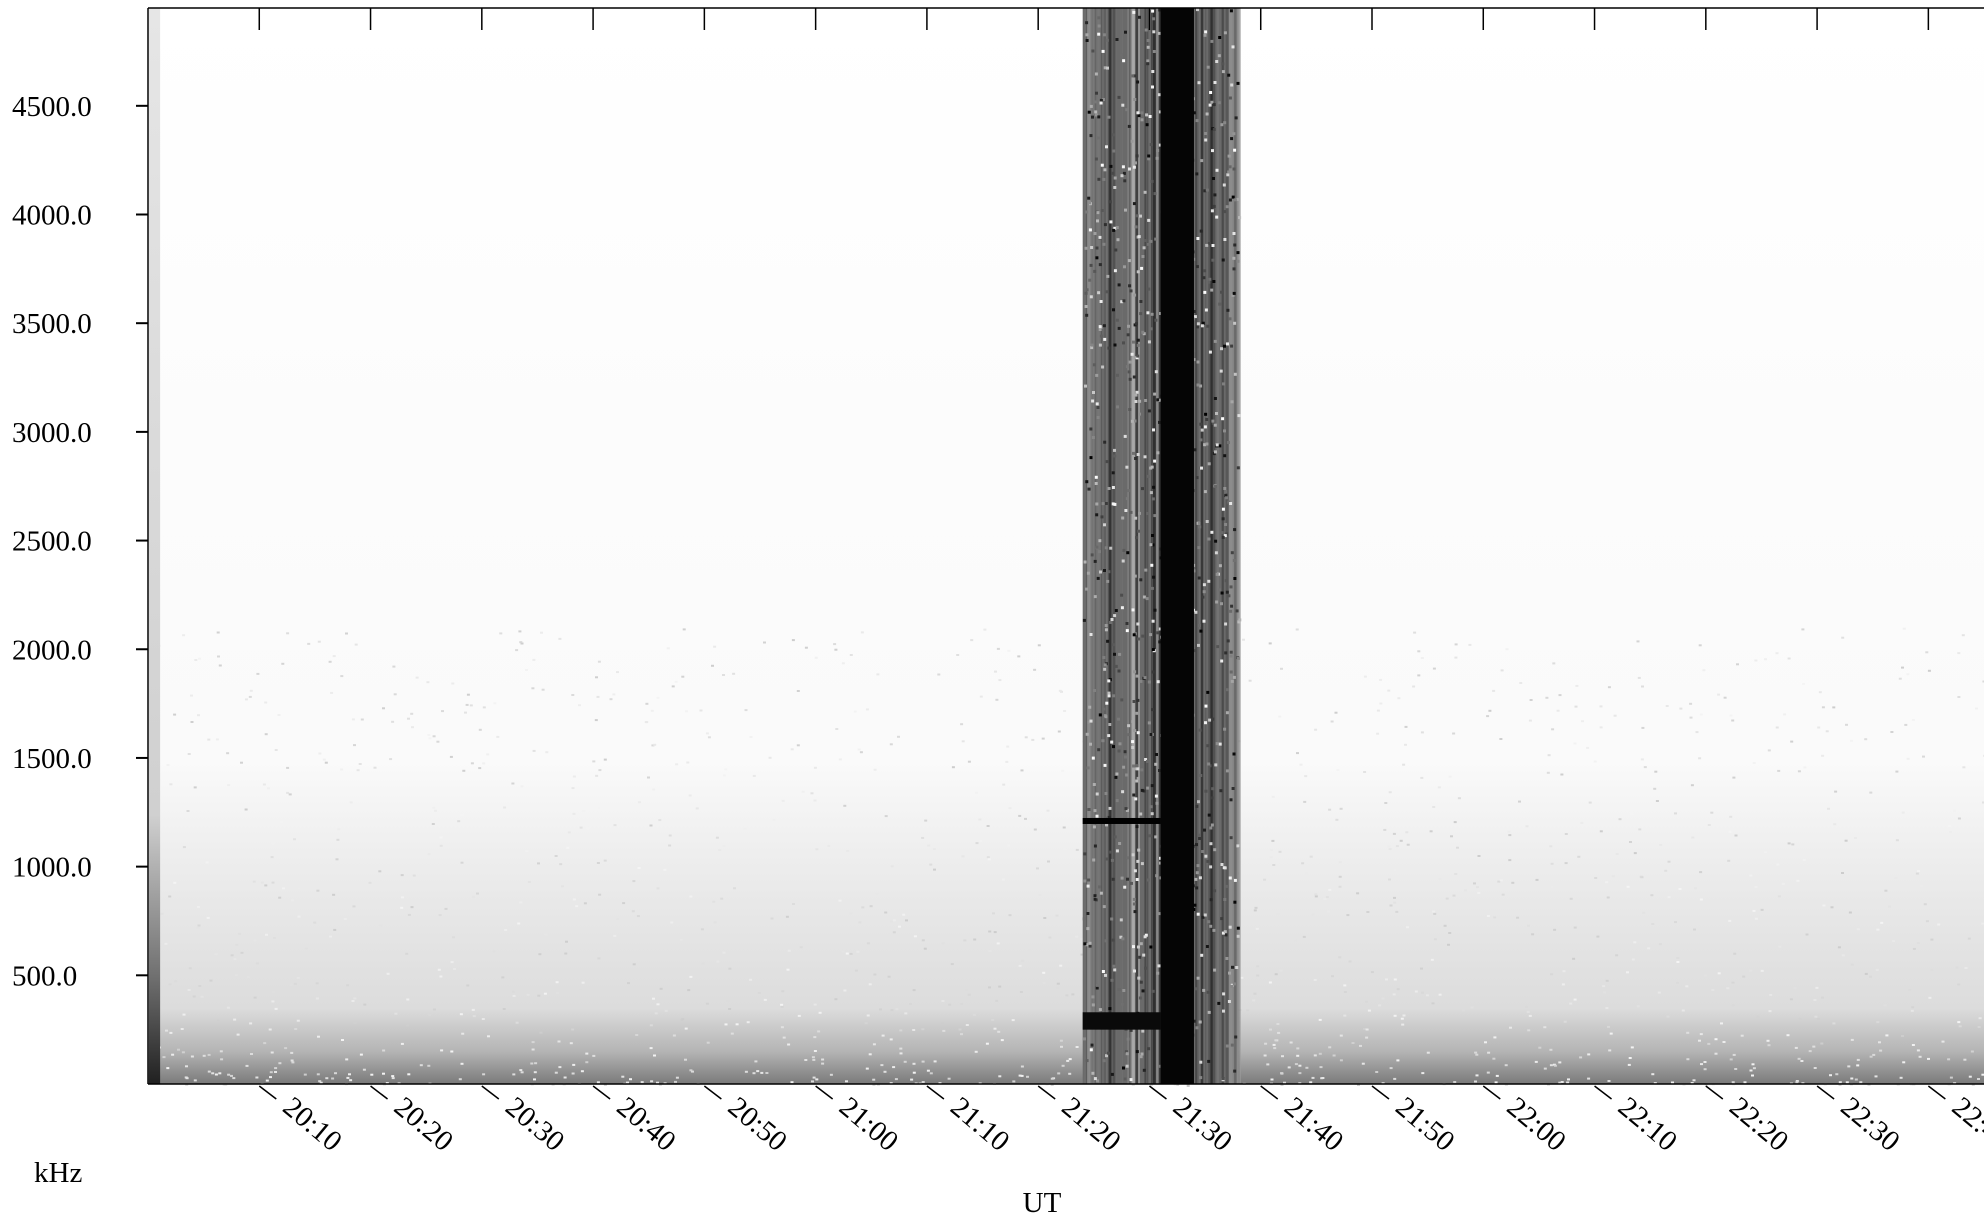 This screenshot has height=1215, width=1984. What do you see at coordinates (1209, 546) in the screenshot?
I see `emission-streak` at bounding box center [1209, 546].